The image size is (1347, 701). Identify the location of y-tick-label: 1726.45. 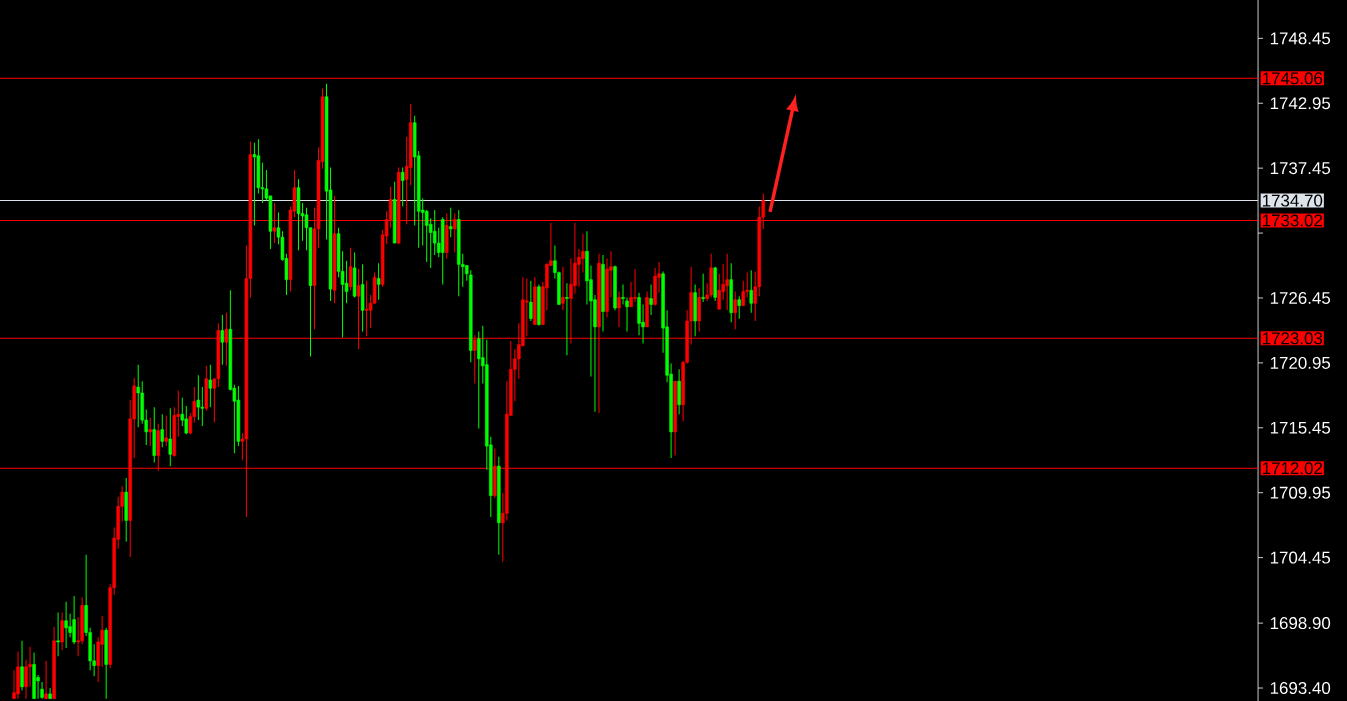
(1300, 297).